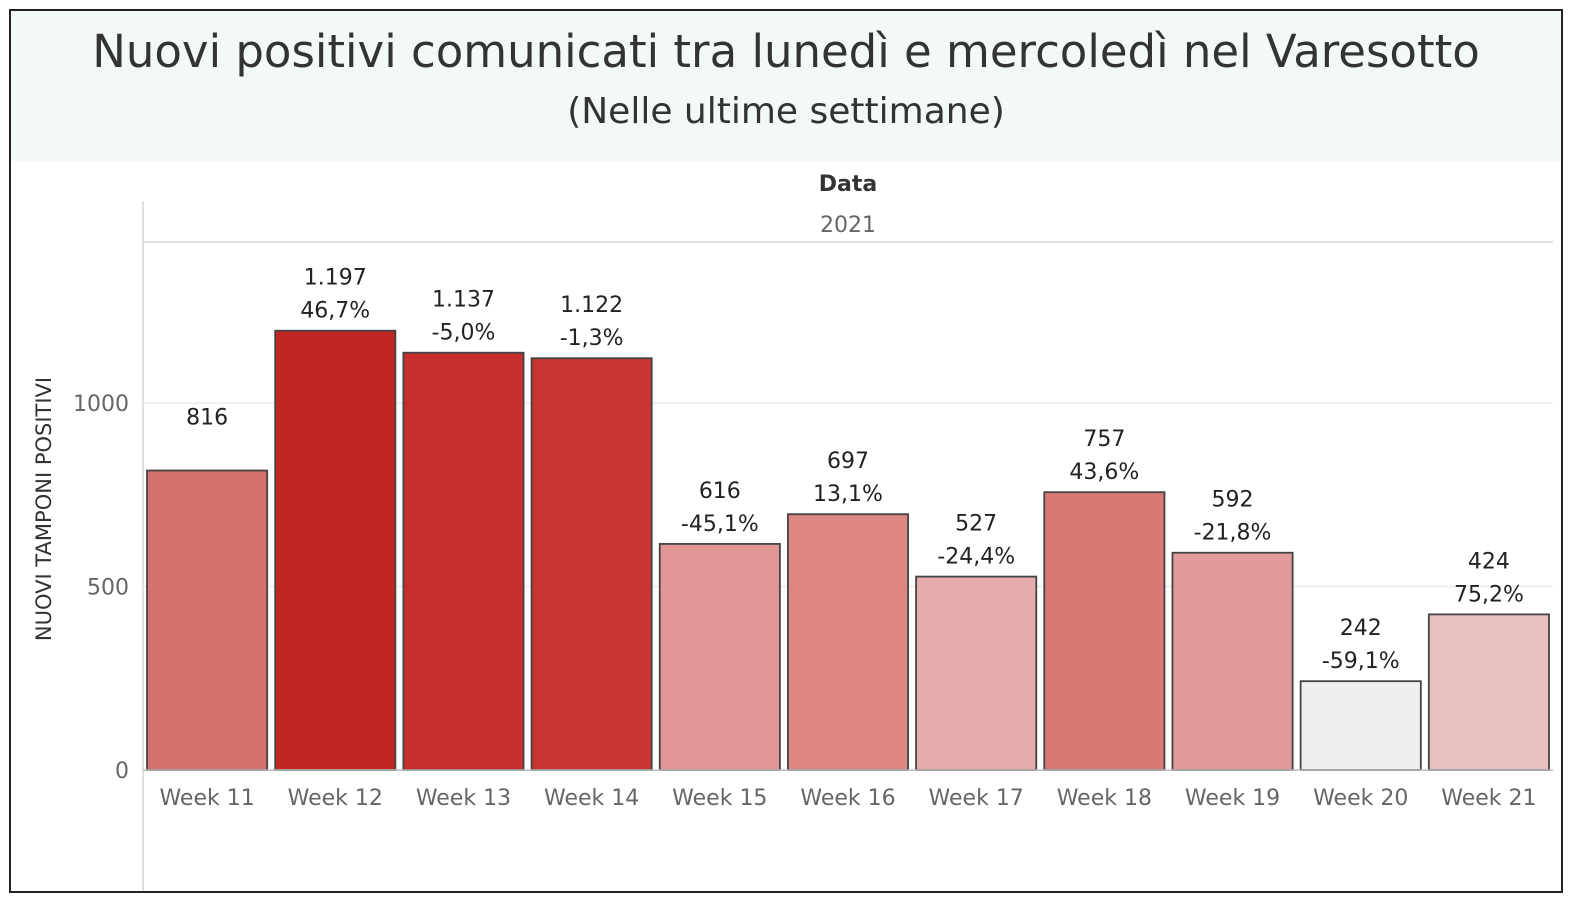 Image resolution: width=1572 pixels, height=906 pixels. I want to click on bar-value-label: 1.137, so click(463, 300).